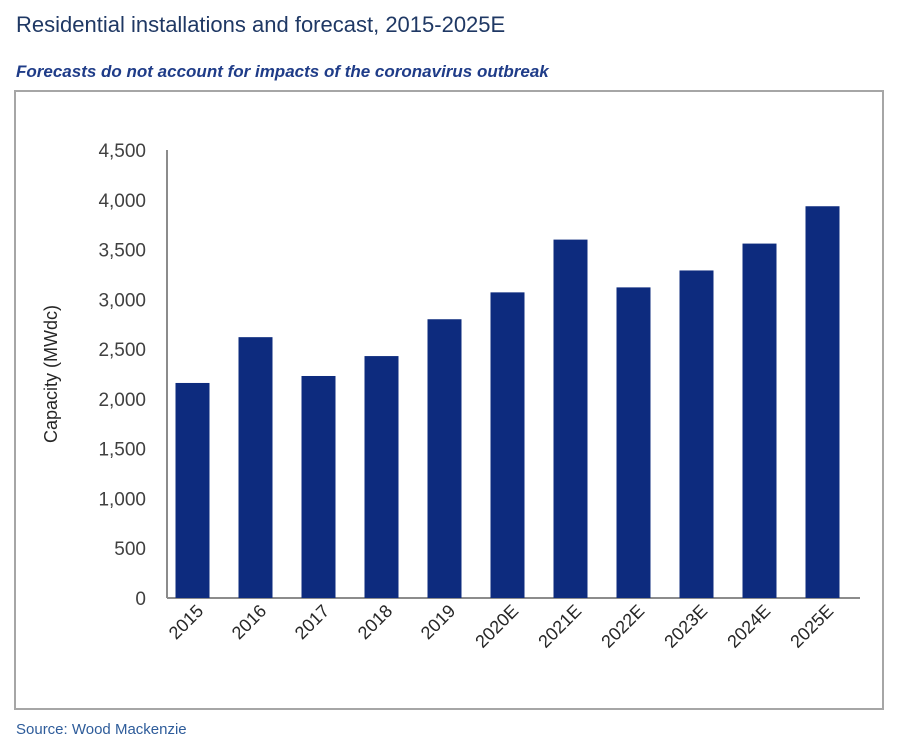  Describe the element at coordinates (249, 622) in the screenshot. I see `x-tick-label: 2016` at that location.